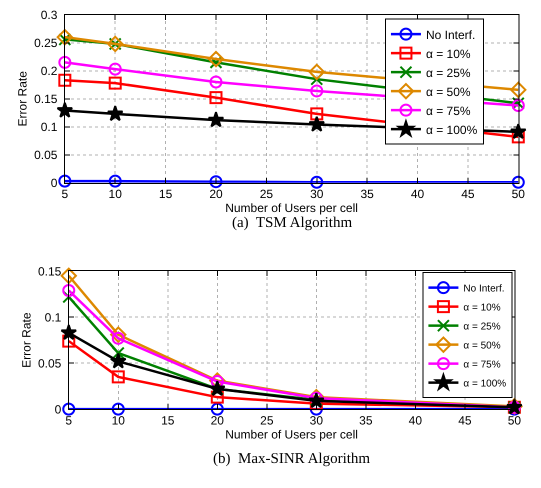 The image size is (541, 488). I want to click on text: (a) TSM Algorithm, so click(292, 223).